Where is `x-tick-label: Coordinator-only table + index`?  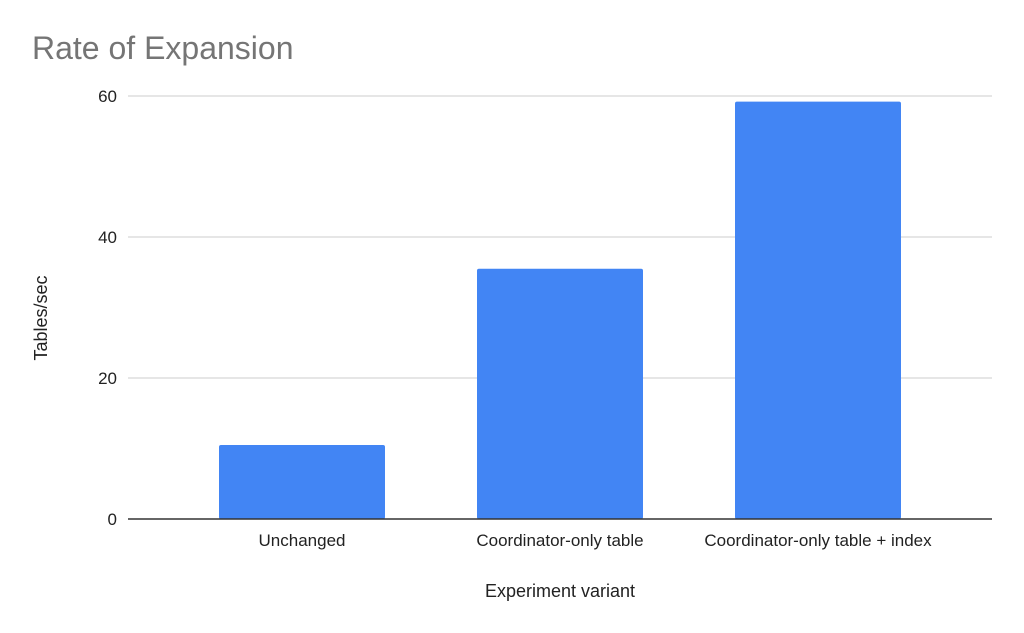
x-tick-label: Coordinator-only table + index is located at coordinates (818, 540).